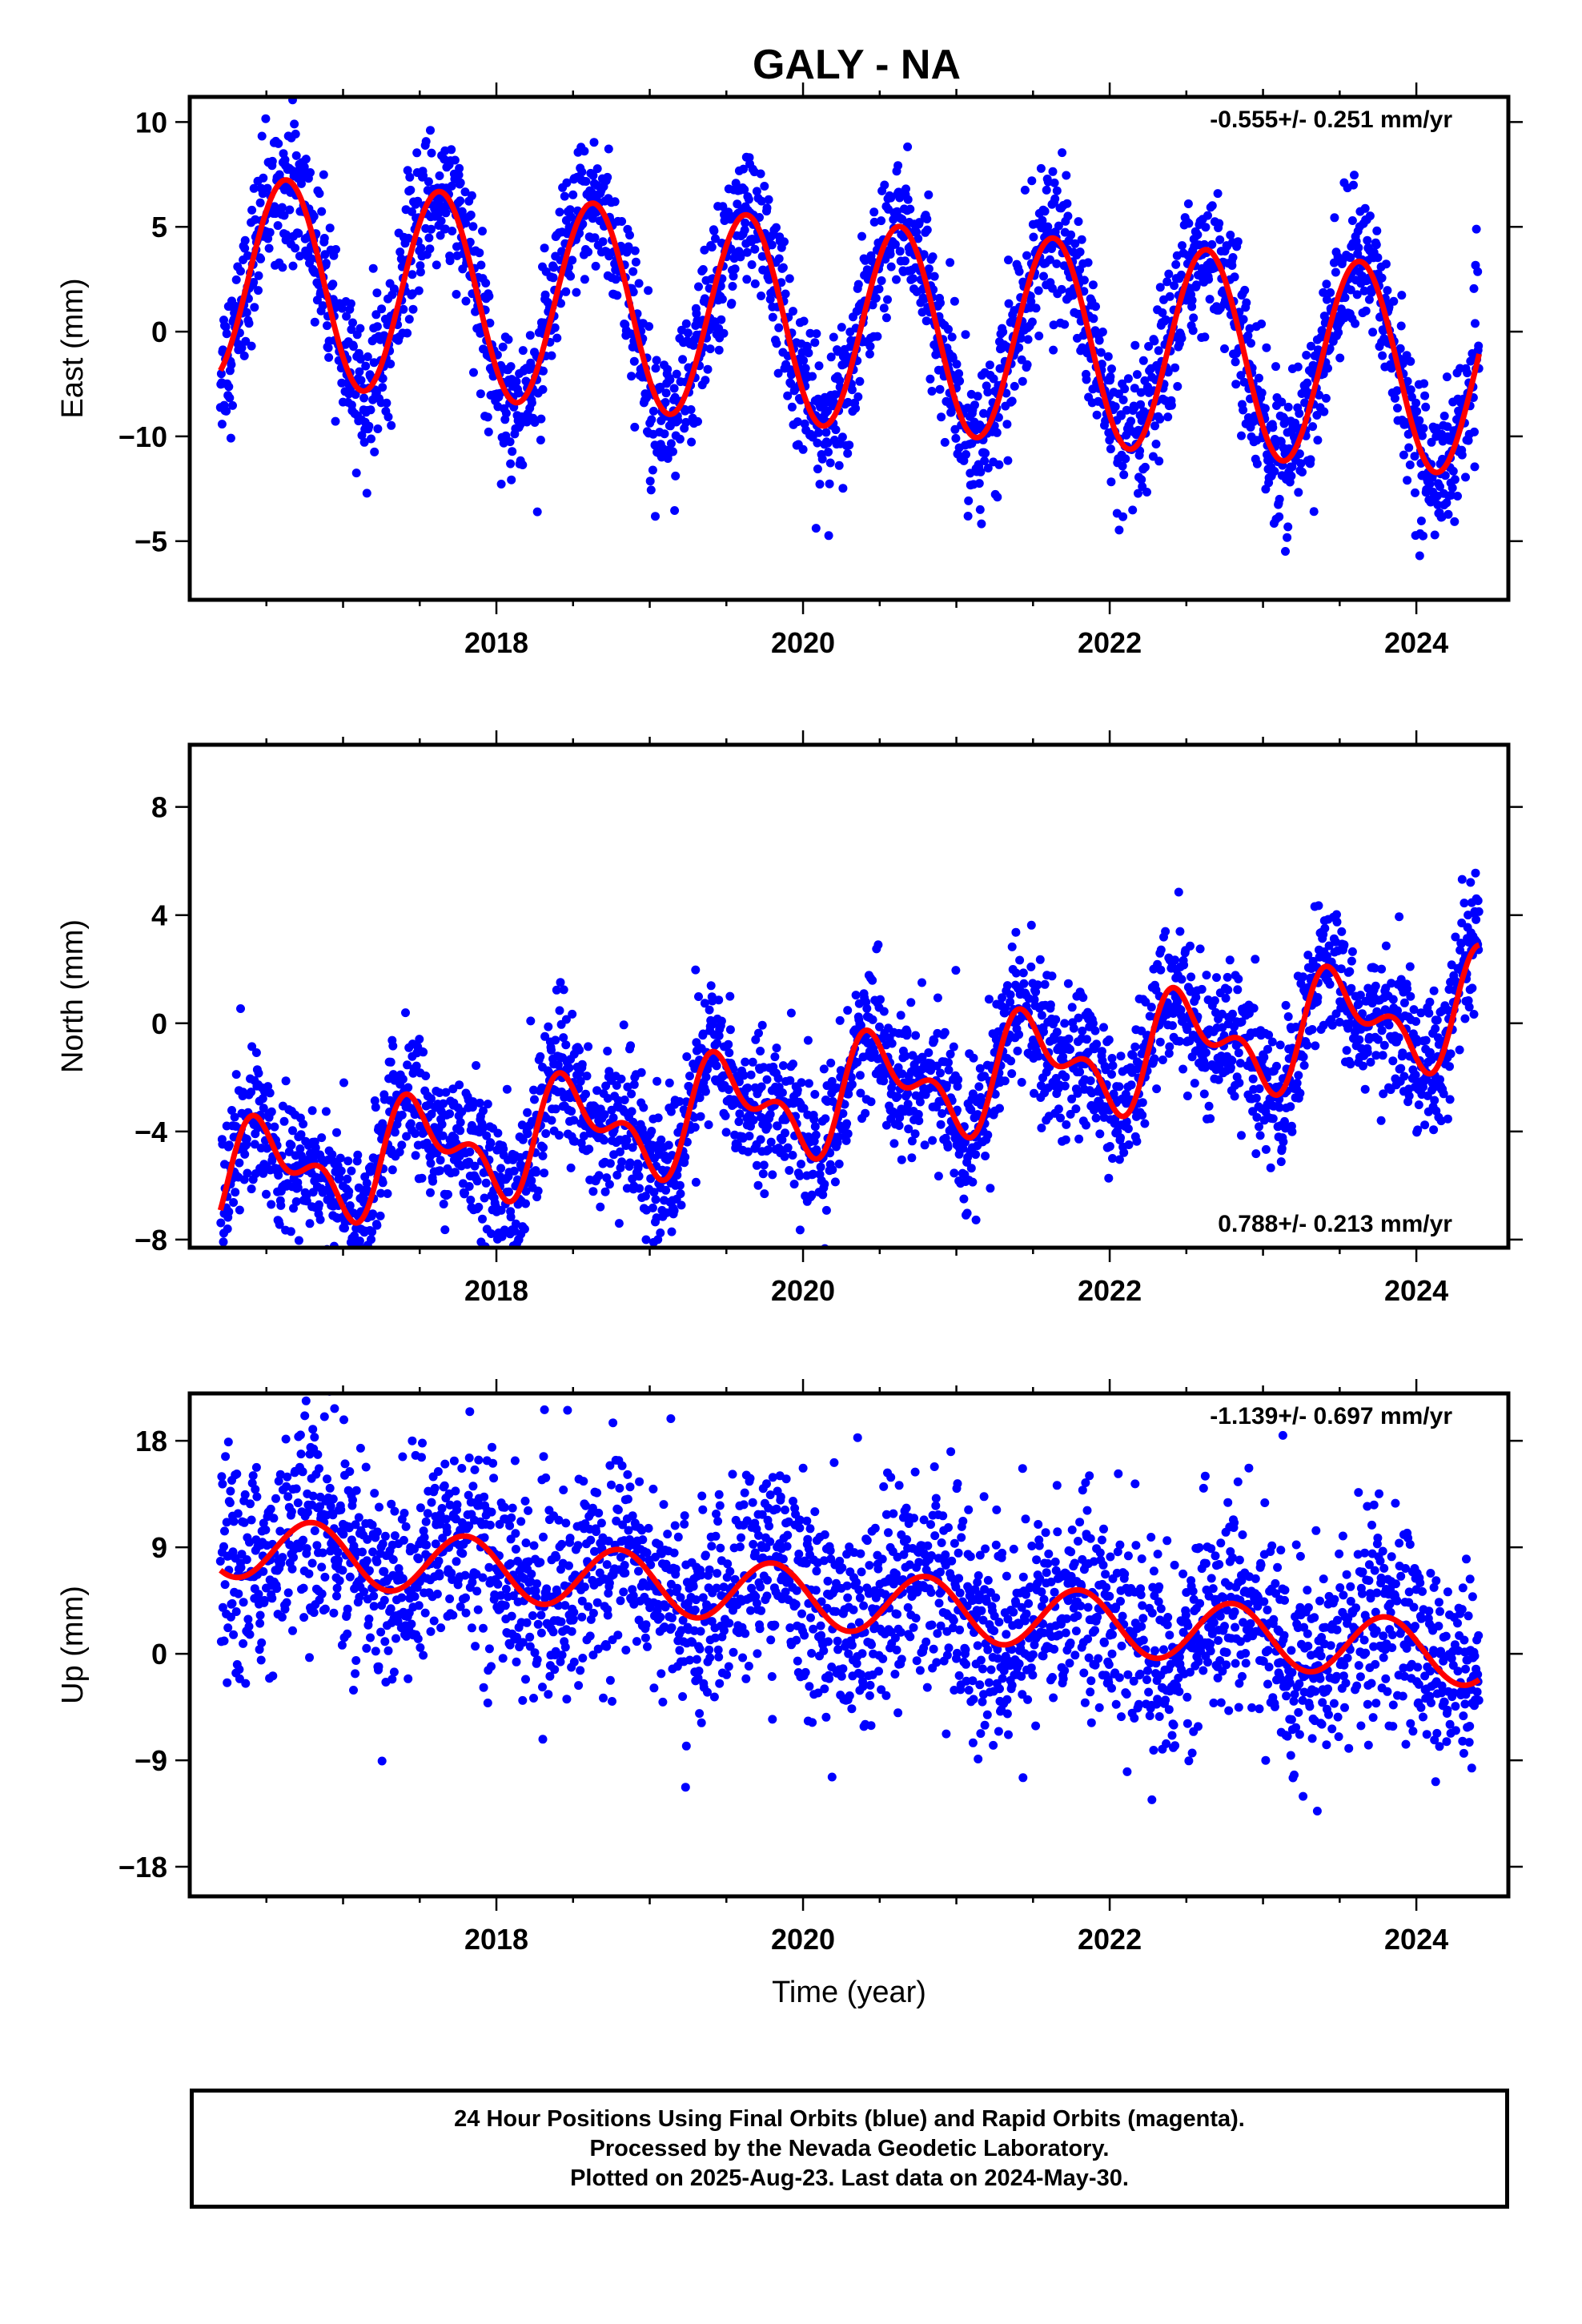 The height and width of the screenshot is (2324, 1582). Describe the element at coordinates (73, 348) in the screenshot. I see `east-y-axis-title: East (mm)` at that location.